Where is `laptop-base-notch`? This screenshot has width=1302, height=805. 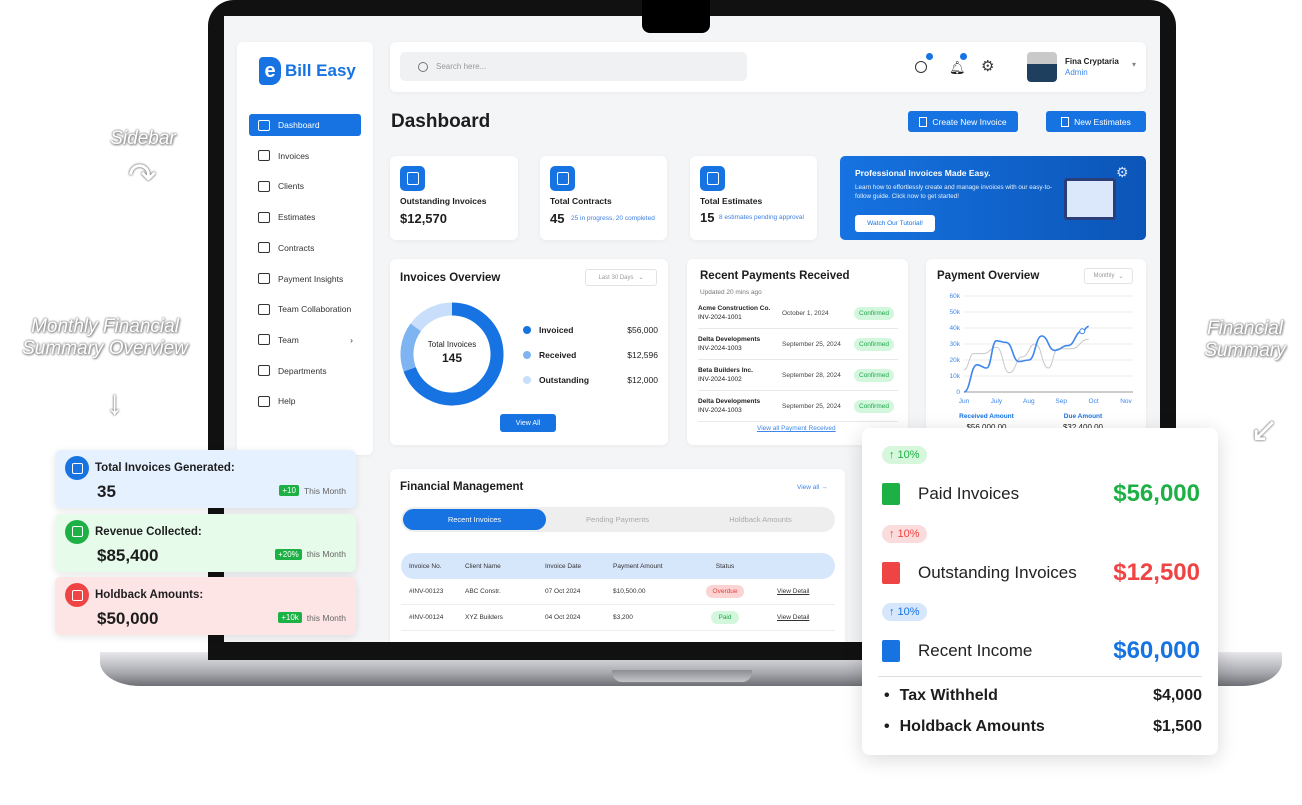 laptop-base-notch is located at coordinates (682, 676).